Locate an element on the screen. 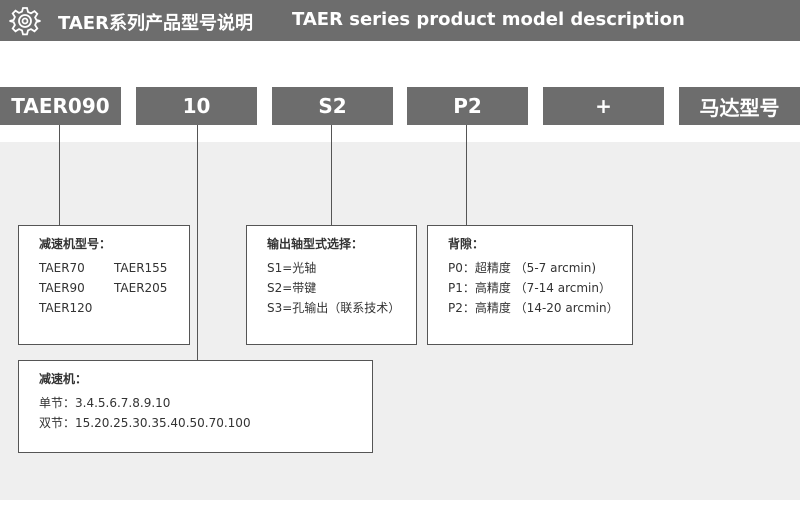 This screenshot has width=800, height=505. model-box-title: 减速机型号： is located at coordinates (75, 244).